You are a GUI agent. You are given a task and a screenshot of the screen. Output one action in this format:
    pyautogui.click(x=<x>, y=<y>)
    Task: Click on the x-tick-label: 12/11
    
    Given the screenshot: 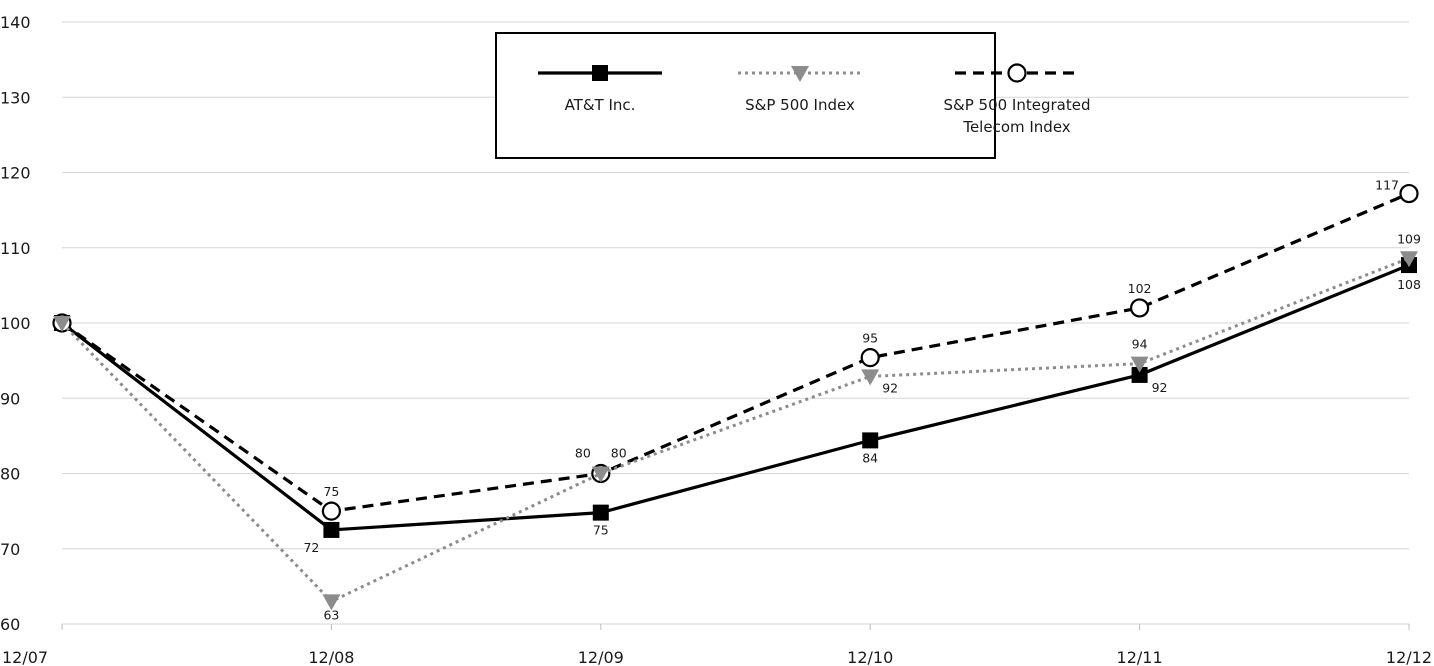 What is the action you would take?
    pyautogui.click(x=1140, y=657)
    